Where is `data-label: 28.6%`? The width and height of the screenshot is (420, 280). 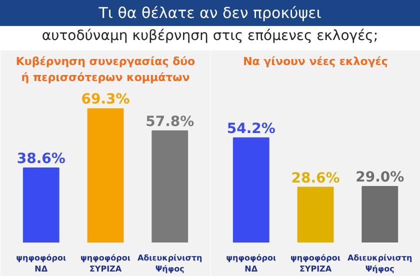 data-label: 28.6% is located at coordinates (315, 178).